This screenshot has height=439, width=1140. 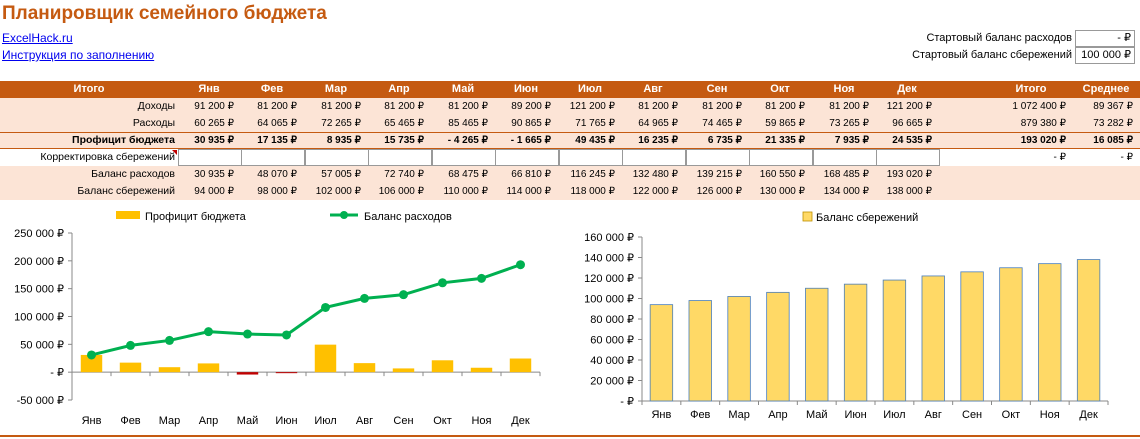 I want to click on month-header: Ноя, so click(x=844, y=89).